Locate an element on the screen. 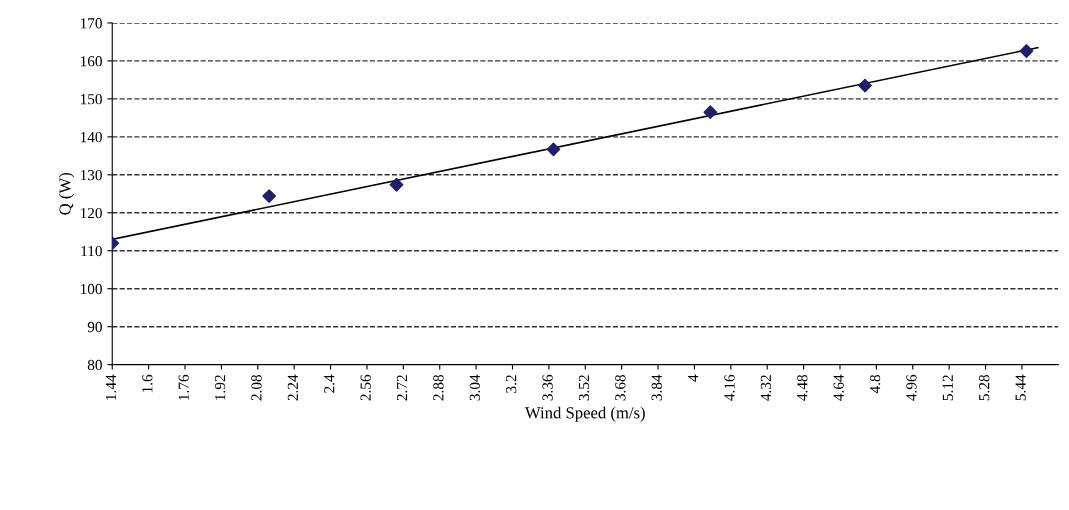 The image size is (1069, 510). x-tick-label: 4.64 is located at coordinates (838, 387).